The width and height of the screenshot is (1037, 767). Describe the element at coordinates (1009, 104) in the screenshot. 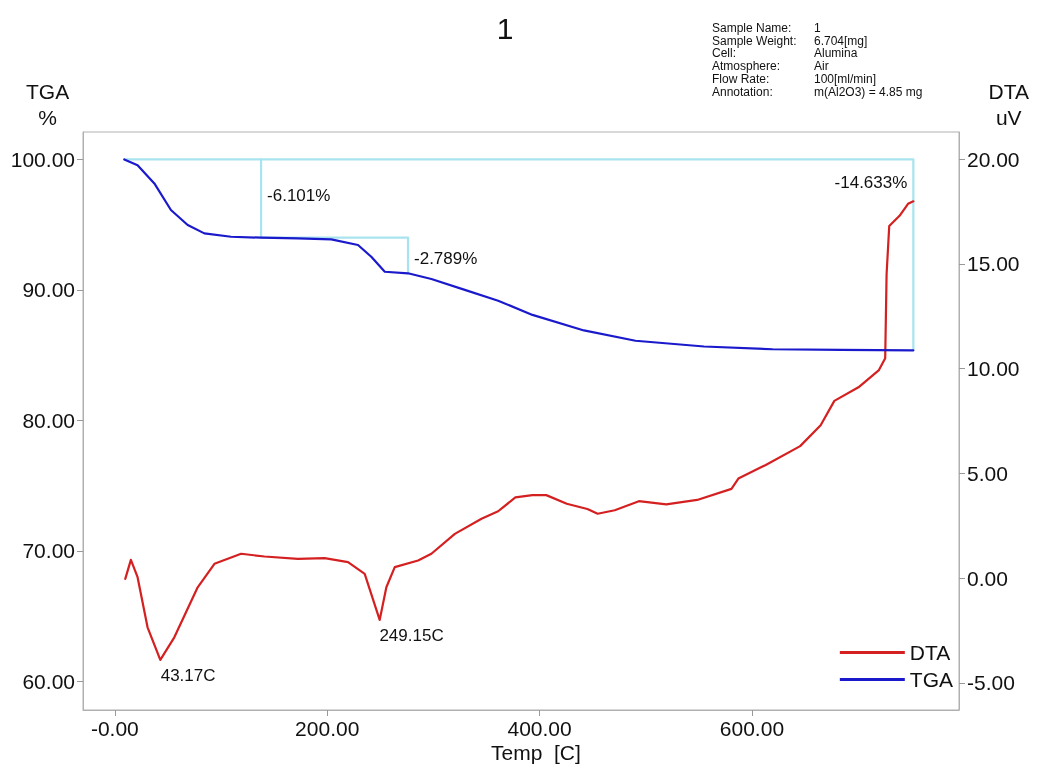

I see `y2-axis-title: DTA uV` at that location.